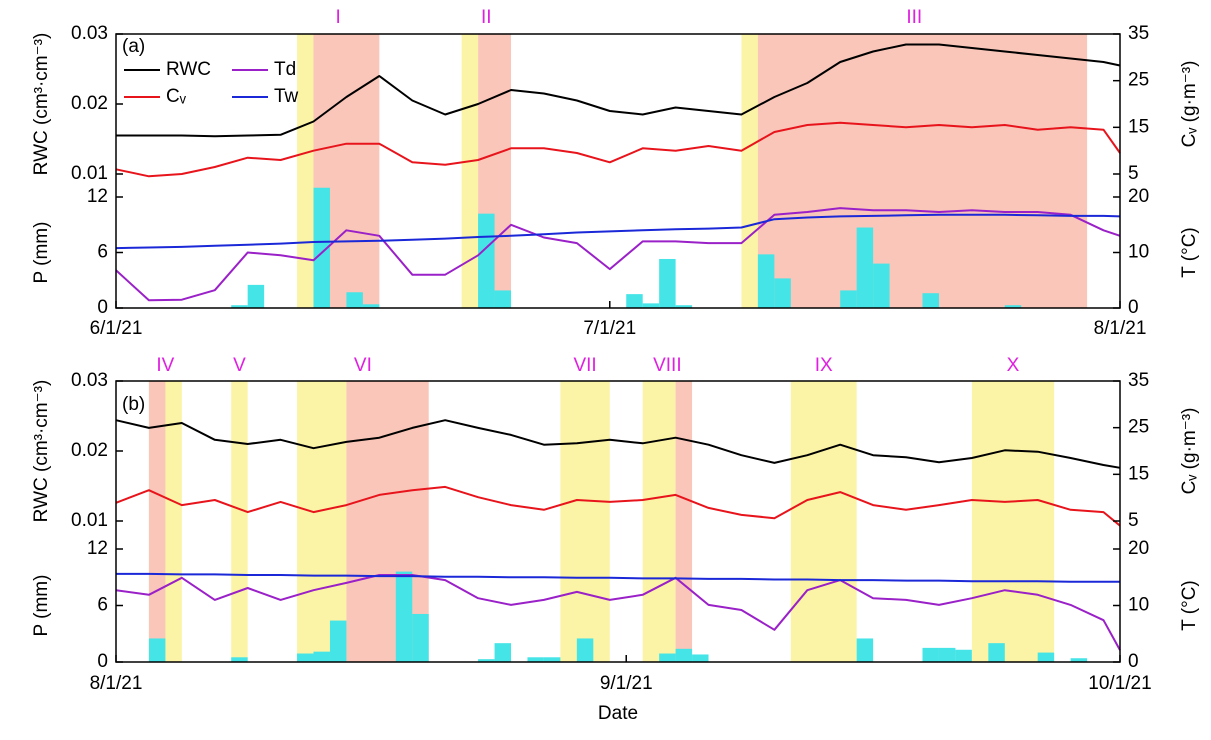 Image resolution: width=1211 pixels, height=740 pixels. I want to click on x-axis-label: Date, so click(618, 713).